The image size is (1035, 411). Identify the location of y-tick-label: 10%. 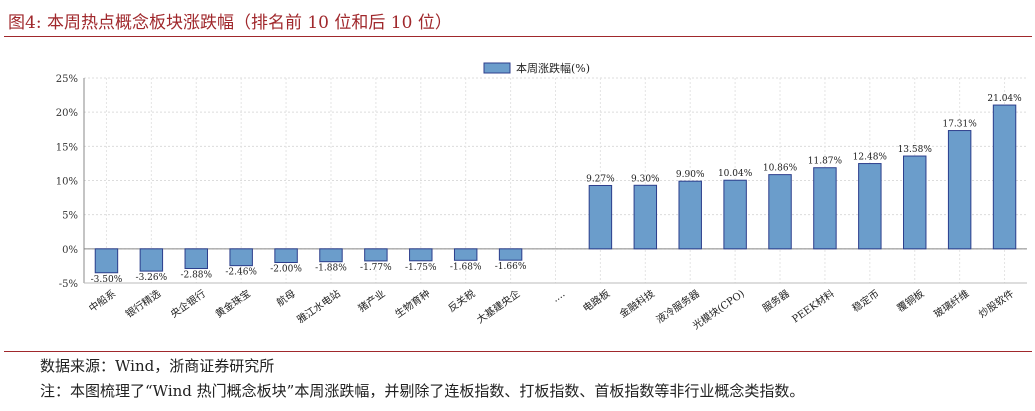
(67, 182).